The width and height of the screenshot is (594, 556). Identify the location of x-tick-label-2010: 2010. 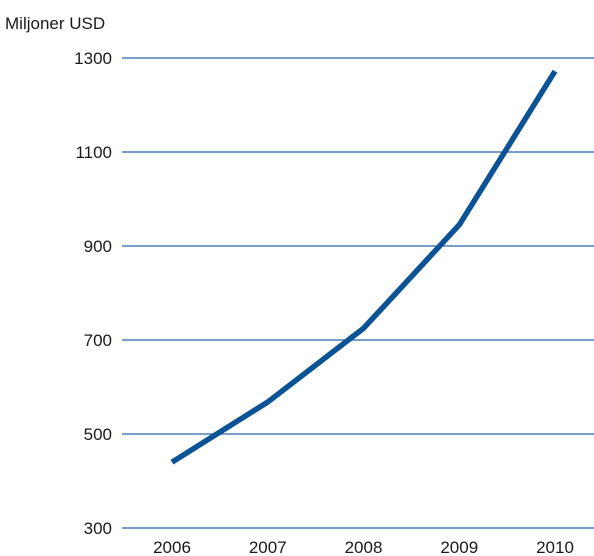
(555, 547).